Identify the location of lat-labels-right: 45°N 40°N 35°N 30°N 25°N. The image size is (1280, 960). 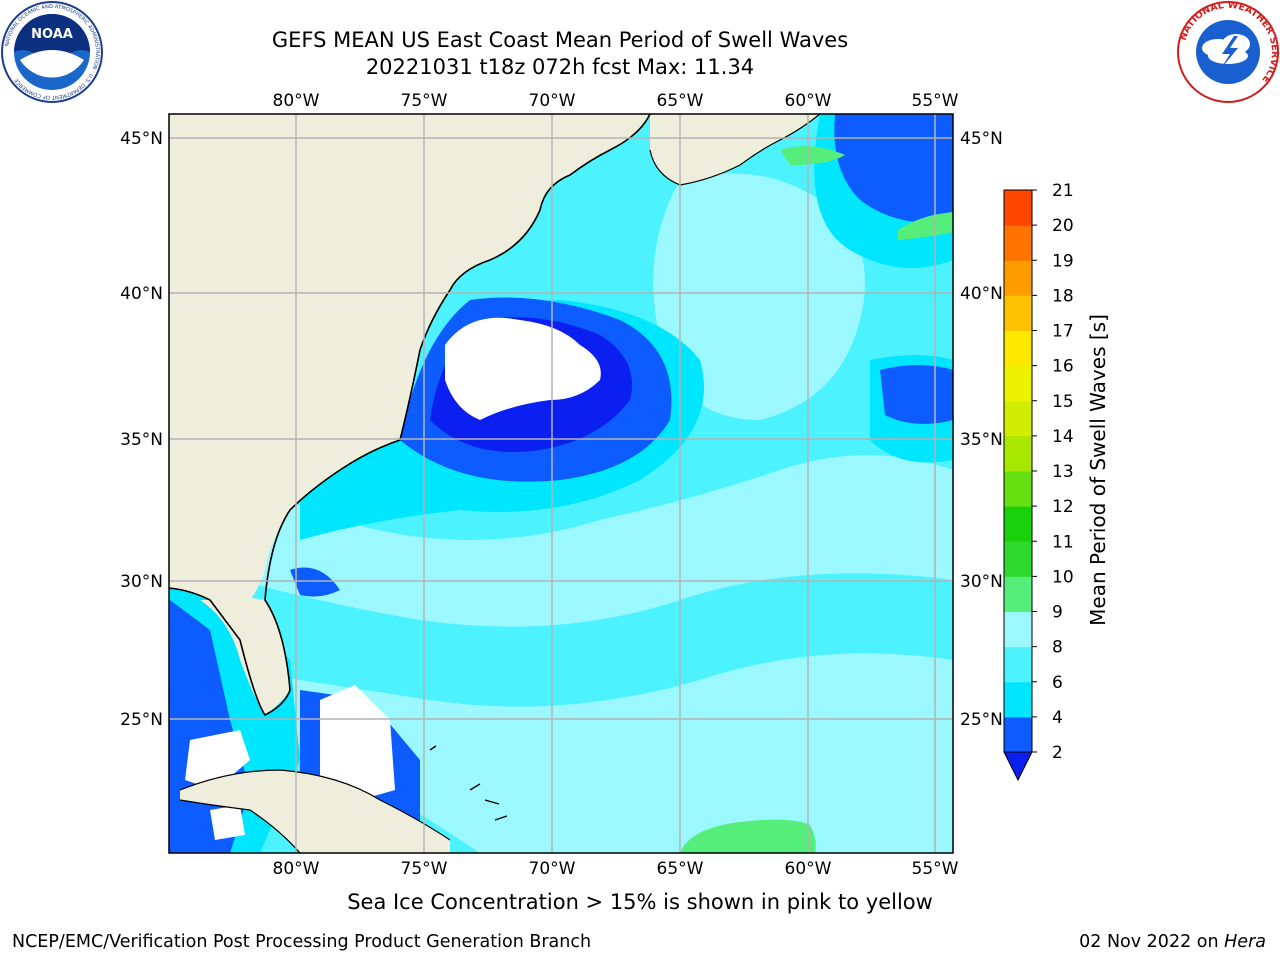
(981, 429).